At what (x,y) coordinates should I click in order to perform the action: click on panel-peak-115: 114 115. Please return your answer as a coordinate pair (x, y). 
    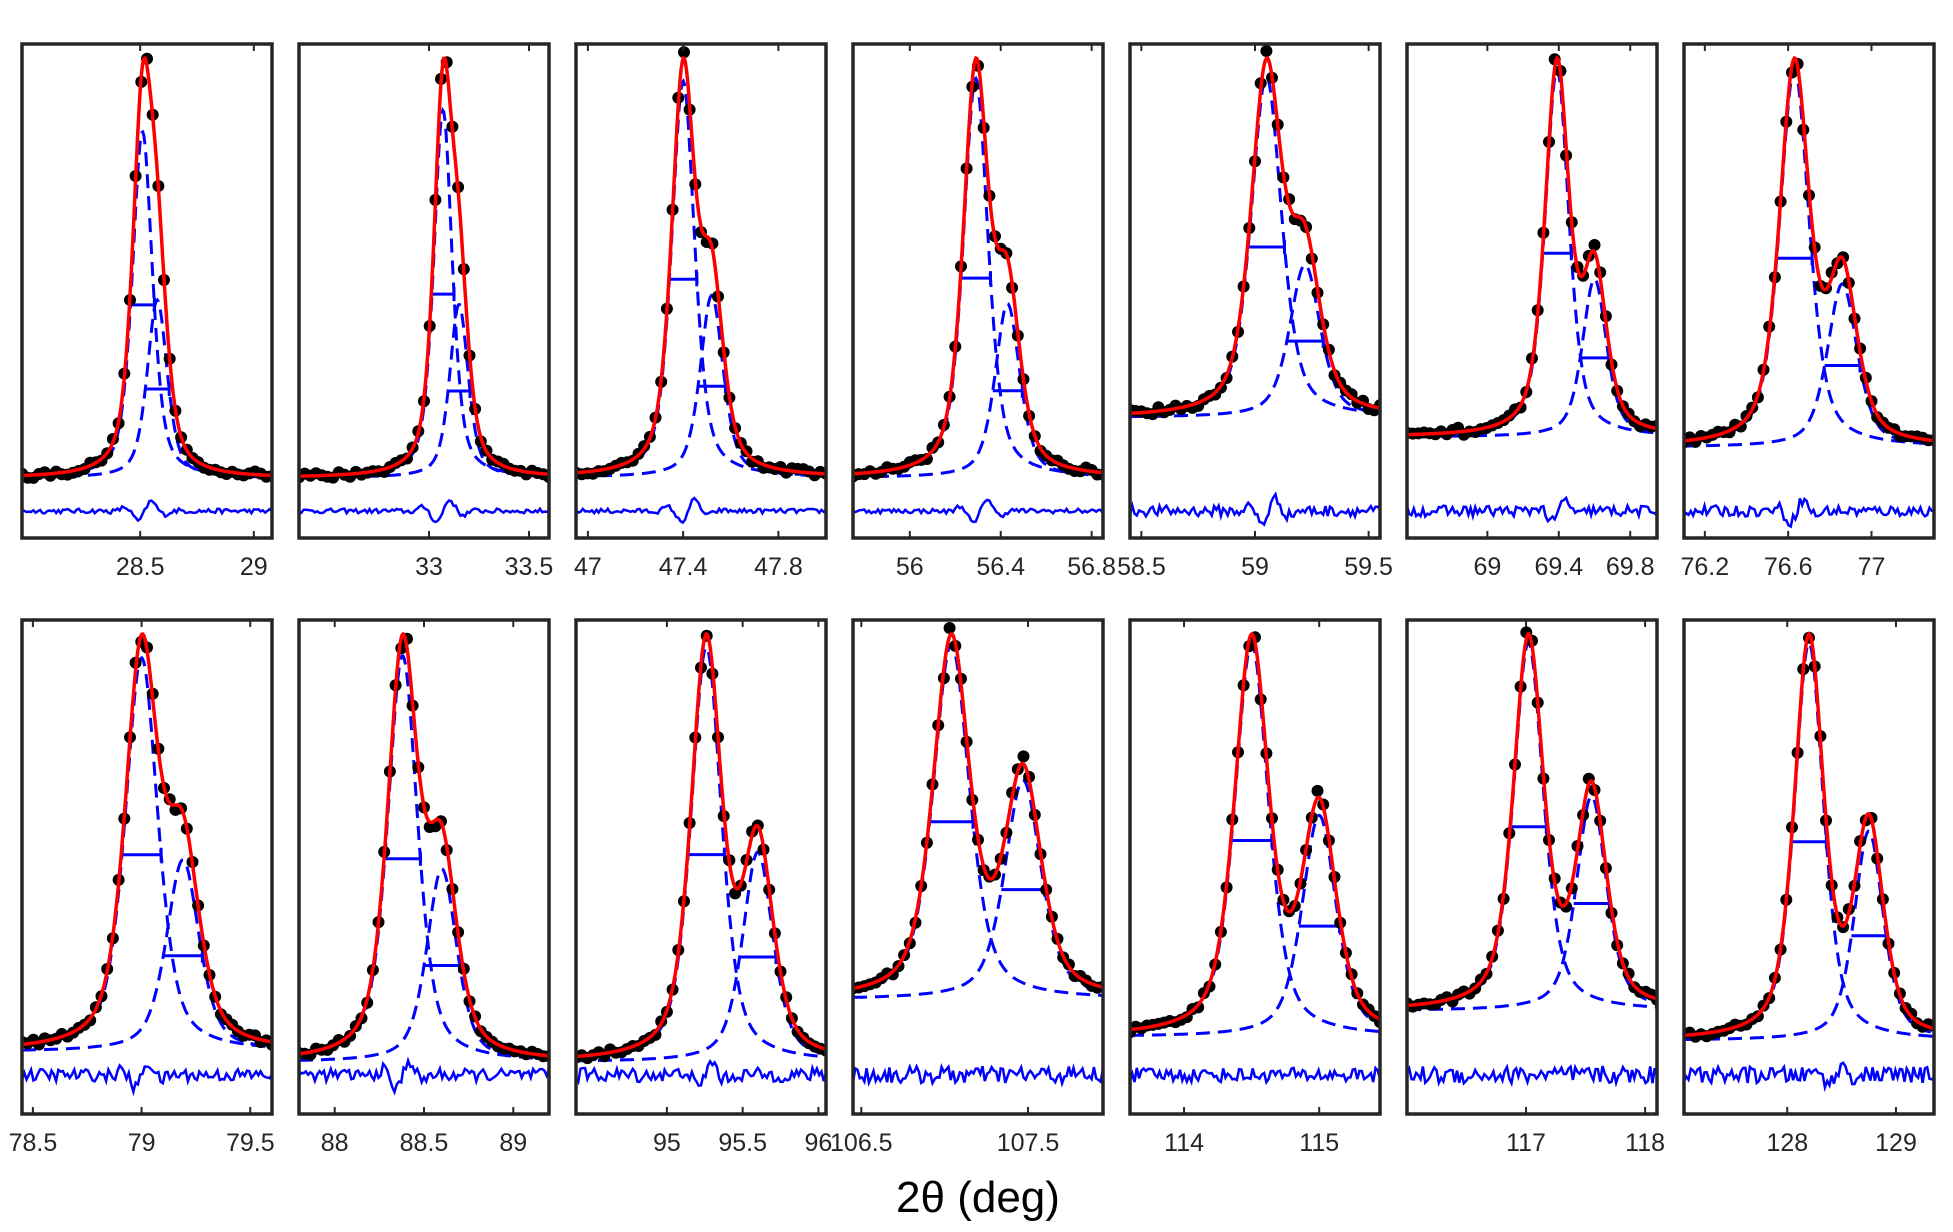
    Looking at the image, I should click on (1255, 887).